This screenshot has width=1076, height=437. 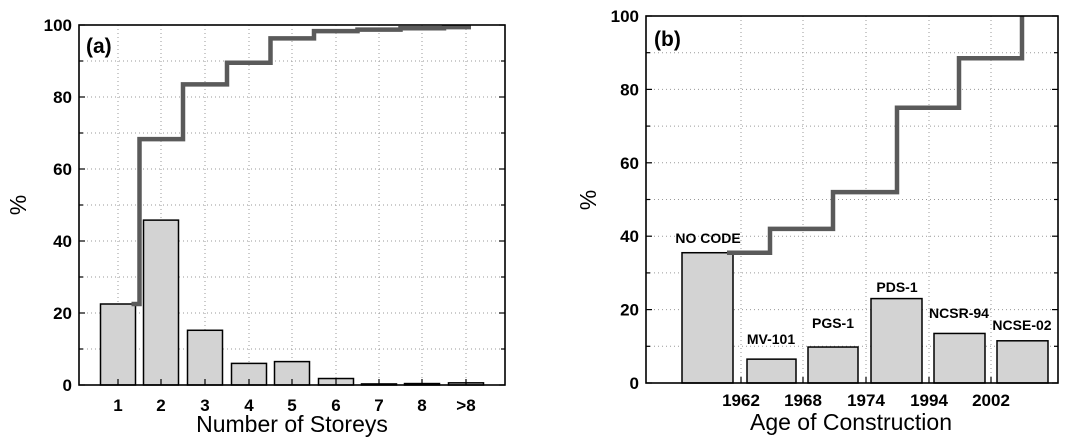 What do you see at coordinates (160, 405) in the screenshot?
I see `x-tick-label: 2` at bounding box center [160, 405].